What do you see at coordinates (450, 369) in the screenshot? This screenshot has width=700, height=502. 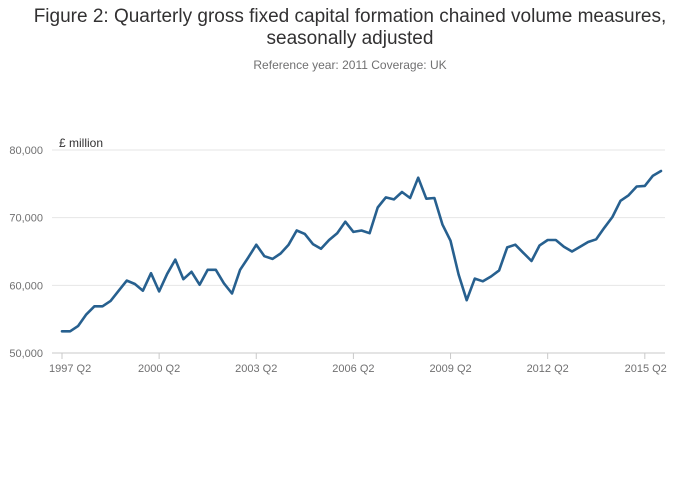 I see `x-tick-label: 2009 Q2` at bounding box center [450, 369].